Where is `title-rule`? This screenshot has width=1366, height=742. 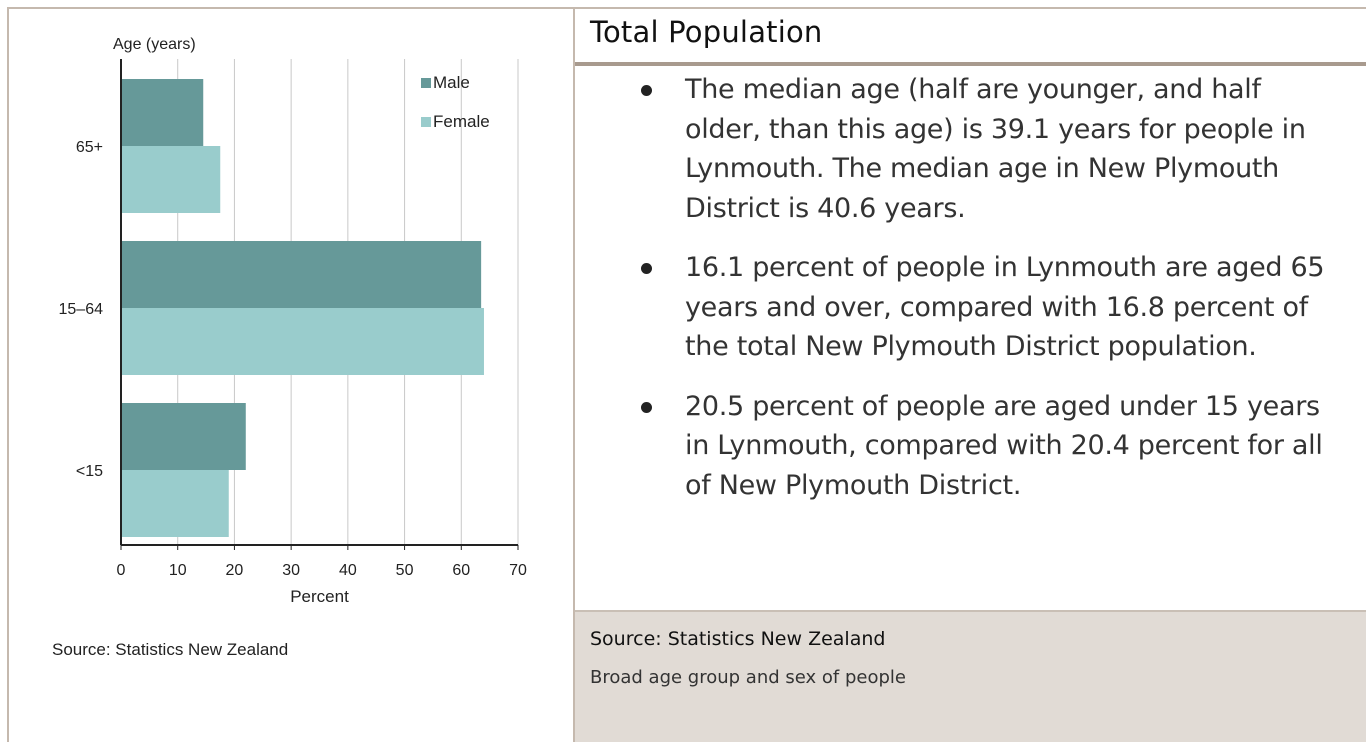
title-rule is located at coordinates (970, 64).